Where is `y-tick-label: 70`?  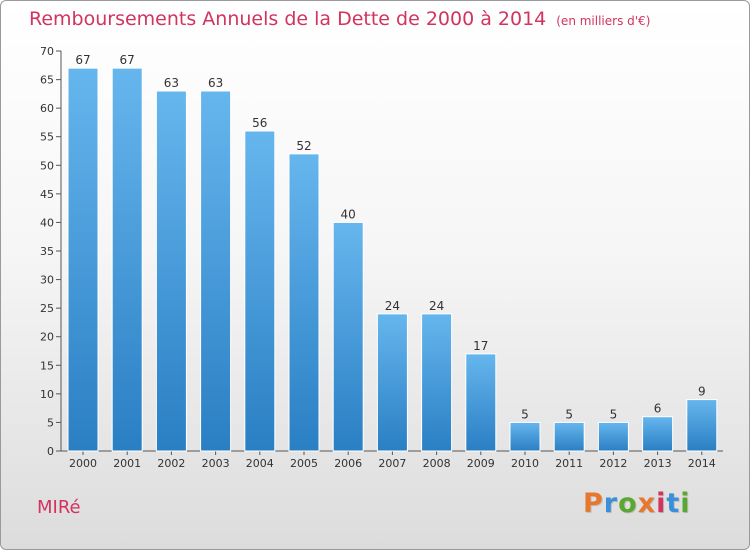
y-tick-label: 70 is located at coordinates (47, 51).